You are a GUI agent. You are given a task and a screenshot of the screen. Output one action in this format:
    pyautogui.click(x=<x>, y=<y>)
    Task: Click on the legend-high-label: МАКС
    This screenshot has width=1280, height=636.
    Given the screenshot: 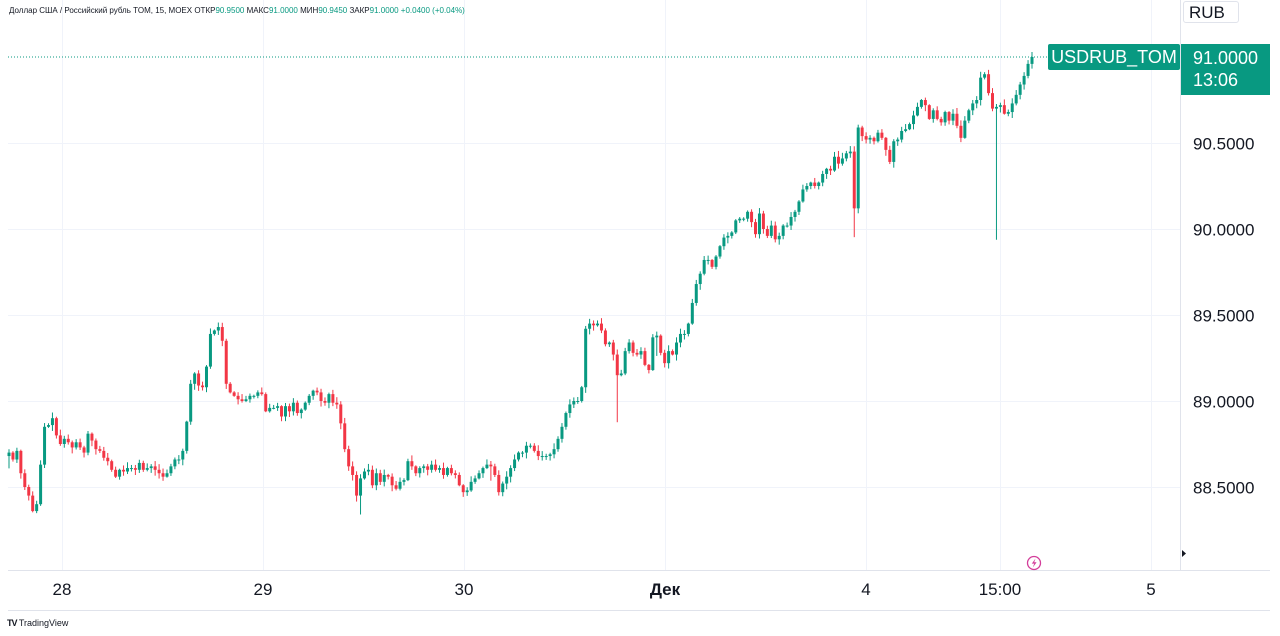 What is the action you would take?
    pyautogui.click(x=257, y=10)
    